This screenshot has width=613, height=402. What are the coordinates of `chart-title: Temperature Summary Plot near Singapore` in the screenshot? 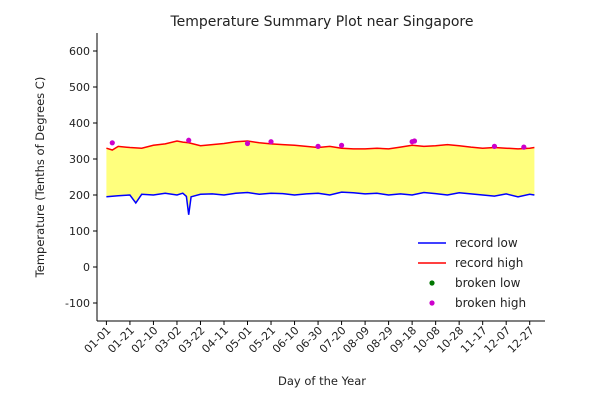 It's located at (322, 22).